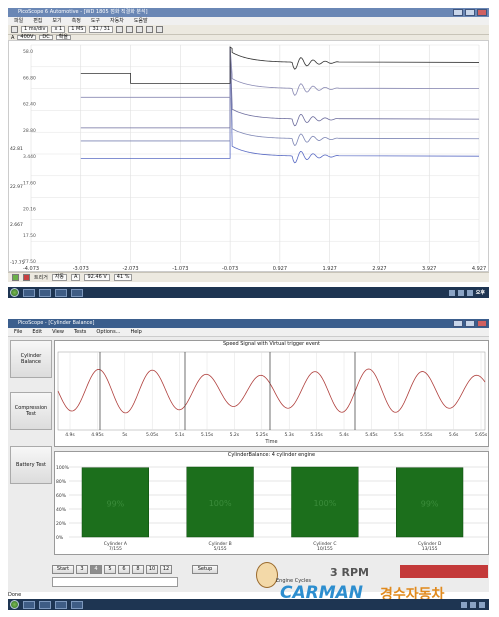 This screenshot has width=499, height=617. I want to click on cycle-count-button-6: 6, so click(124, 569).